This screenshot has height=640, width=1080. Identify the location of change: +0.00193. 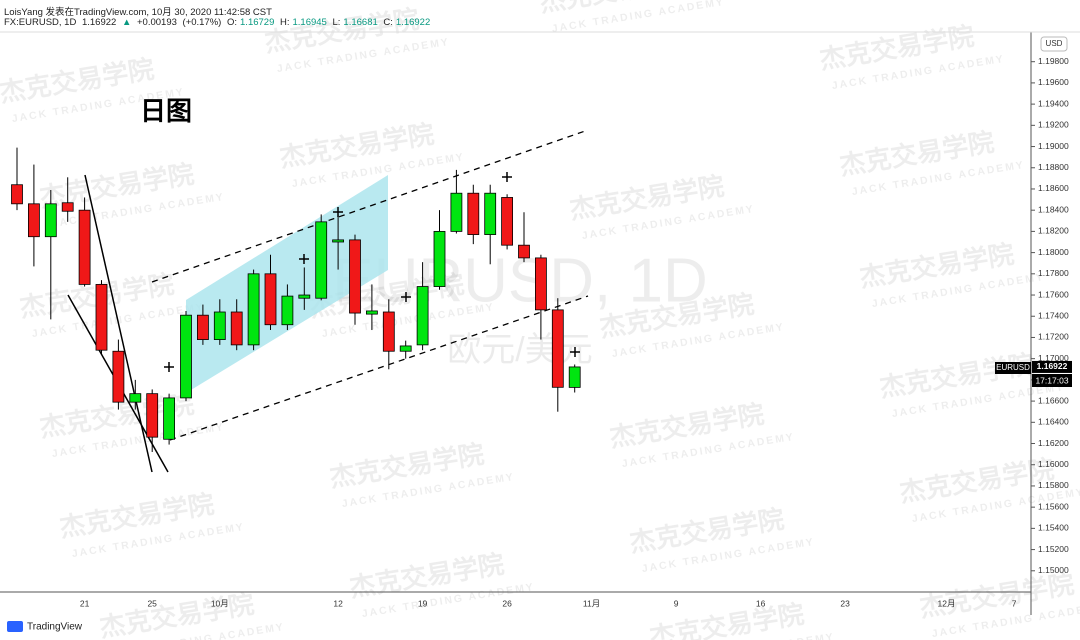
(157, 22).